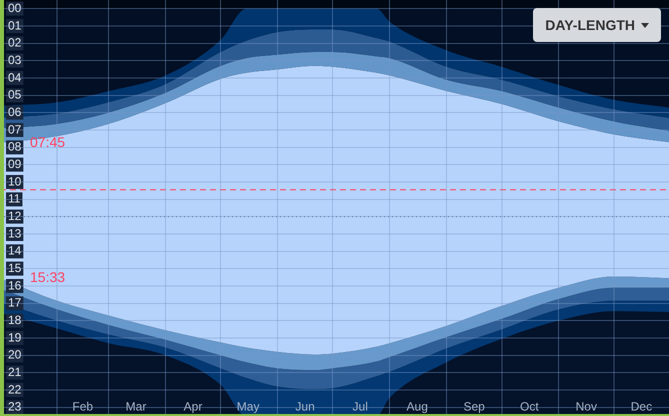 The image size is (669, 416). Describe the element at coordinates (136, 406) in the screenshot. I see `x-tick-label: Mar` at that location.